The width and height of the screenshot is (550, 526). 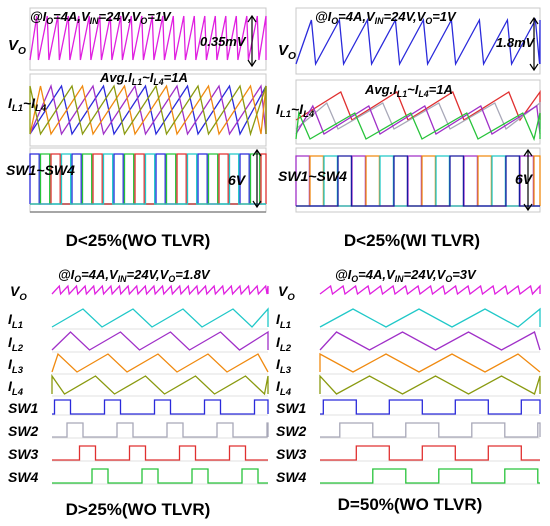 I want to click on row-label-sub: L2, so click(x=286, y=348).